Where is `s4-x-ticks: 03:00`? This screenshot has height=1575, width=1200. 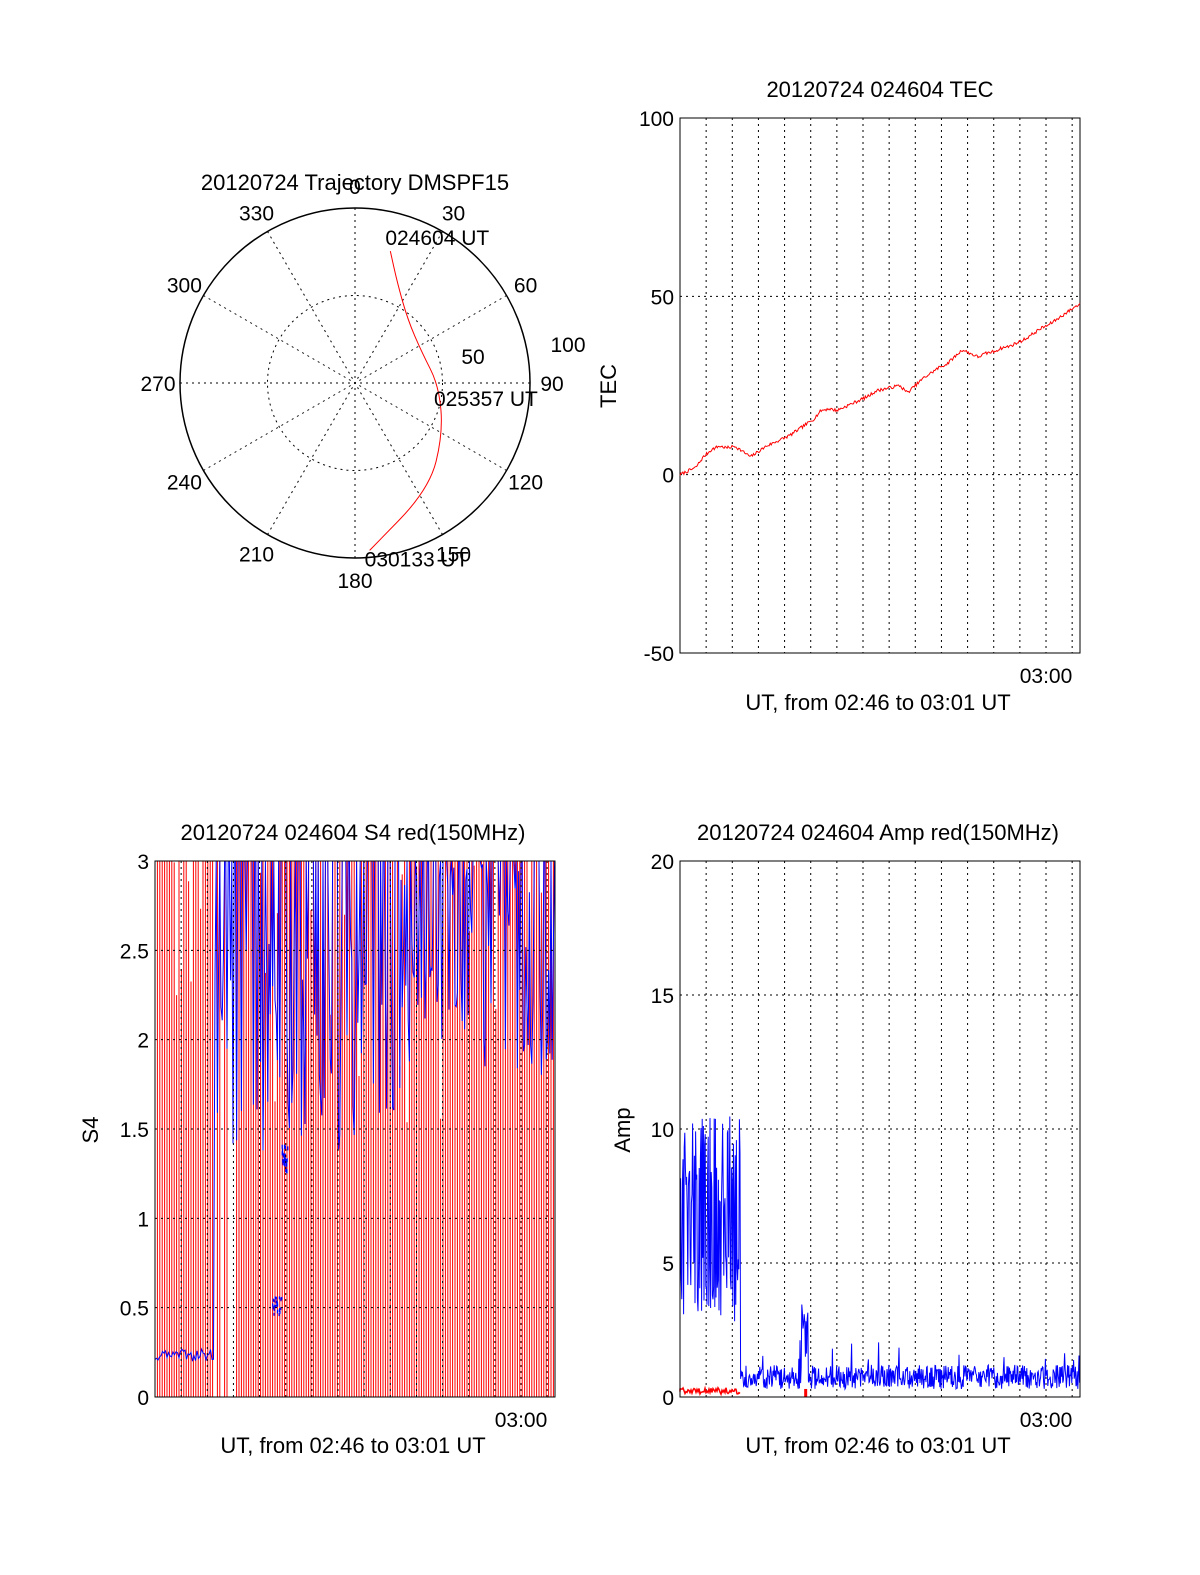
s4-x-ticks: 03:00 is located at coordinates (521, 1420).